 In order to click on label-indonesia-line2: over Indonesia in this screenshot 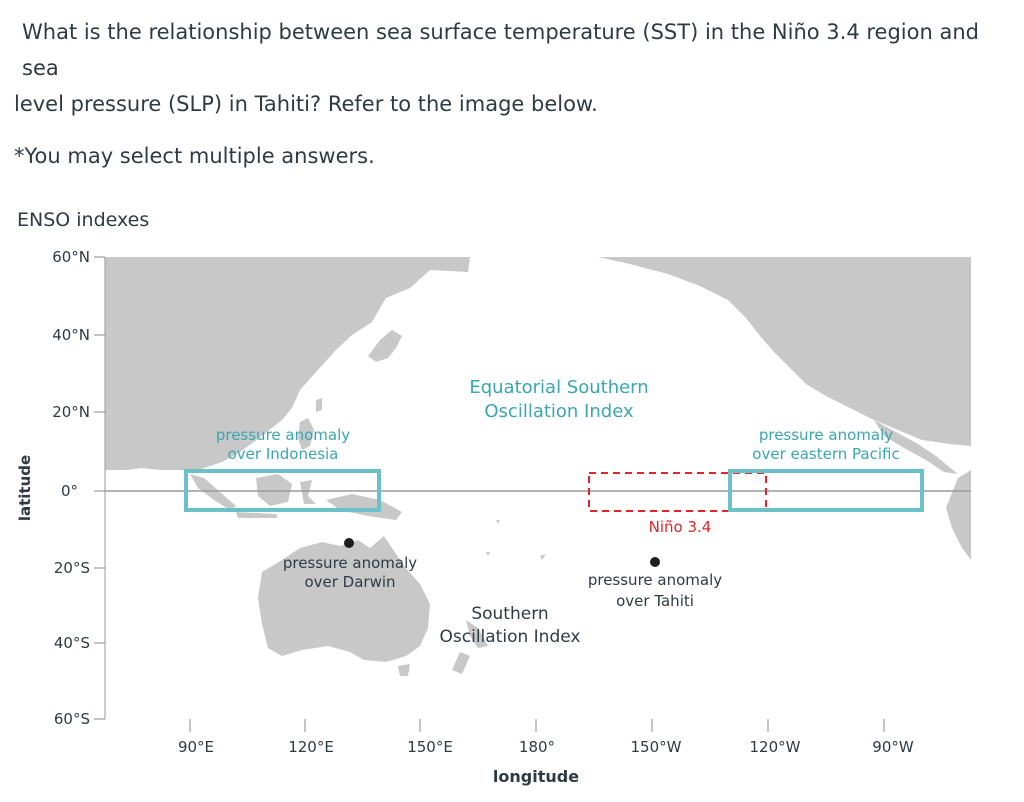, I will do `click(283, 454)`.